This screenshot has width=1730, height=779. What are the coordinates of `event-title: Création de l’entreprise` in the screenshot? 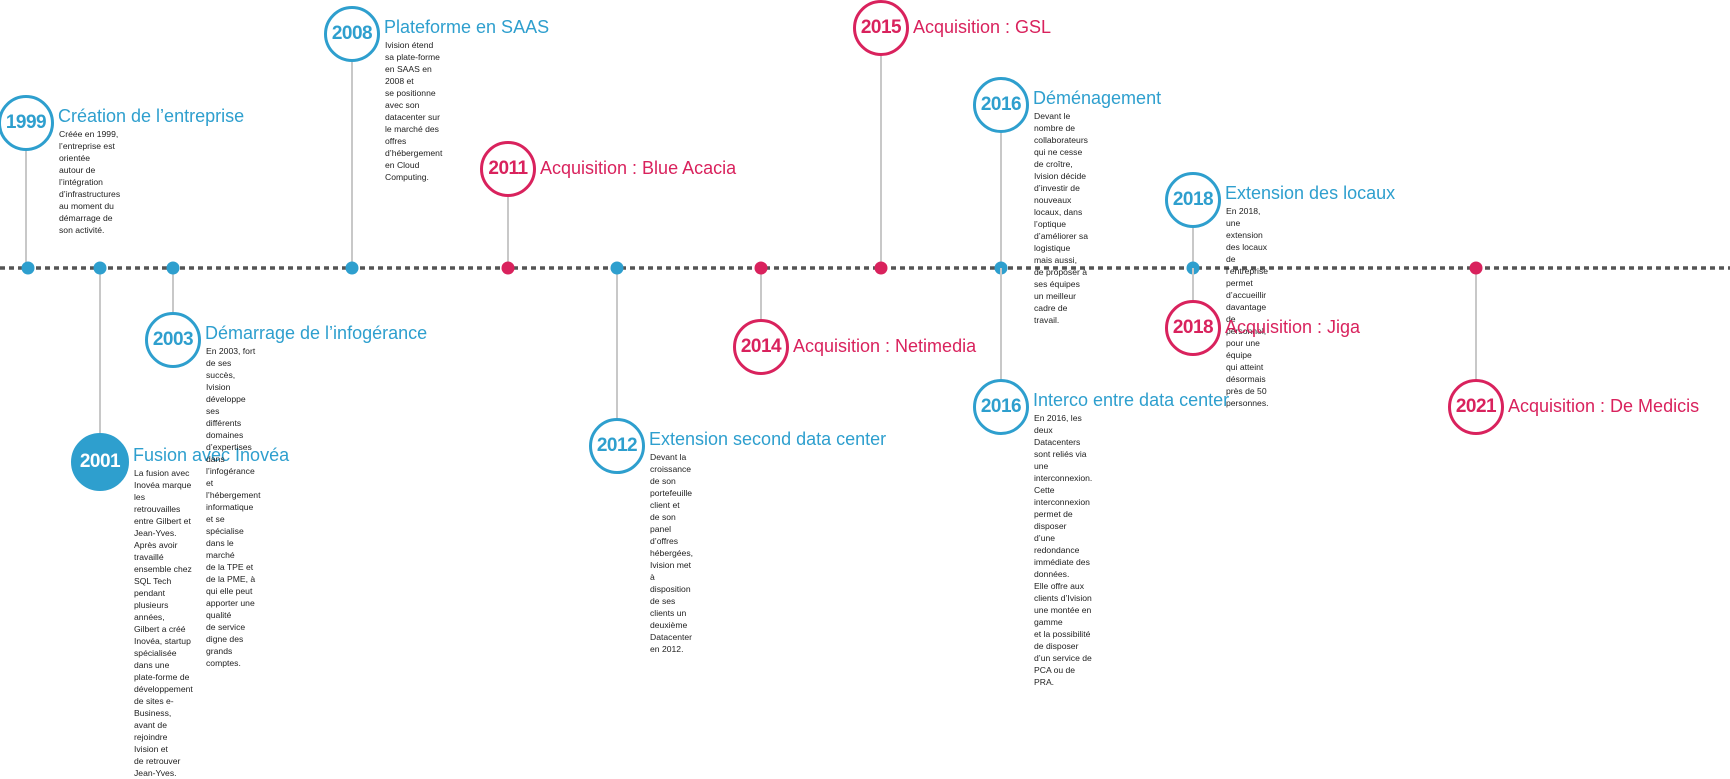 It's located at (151, 116).